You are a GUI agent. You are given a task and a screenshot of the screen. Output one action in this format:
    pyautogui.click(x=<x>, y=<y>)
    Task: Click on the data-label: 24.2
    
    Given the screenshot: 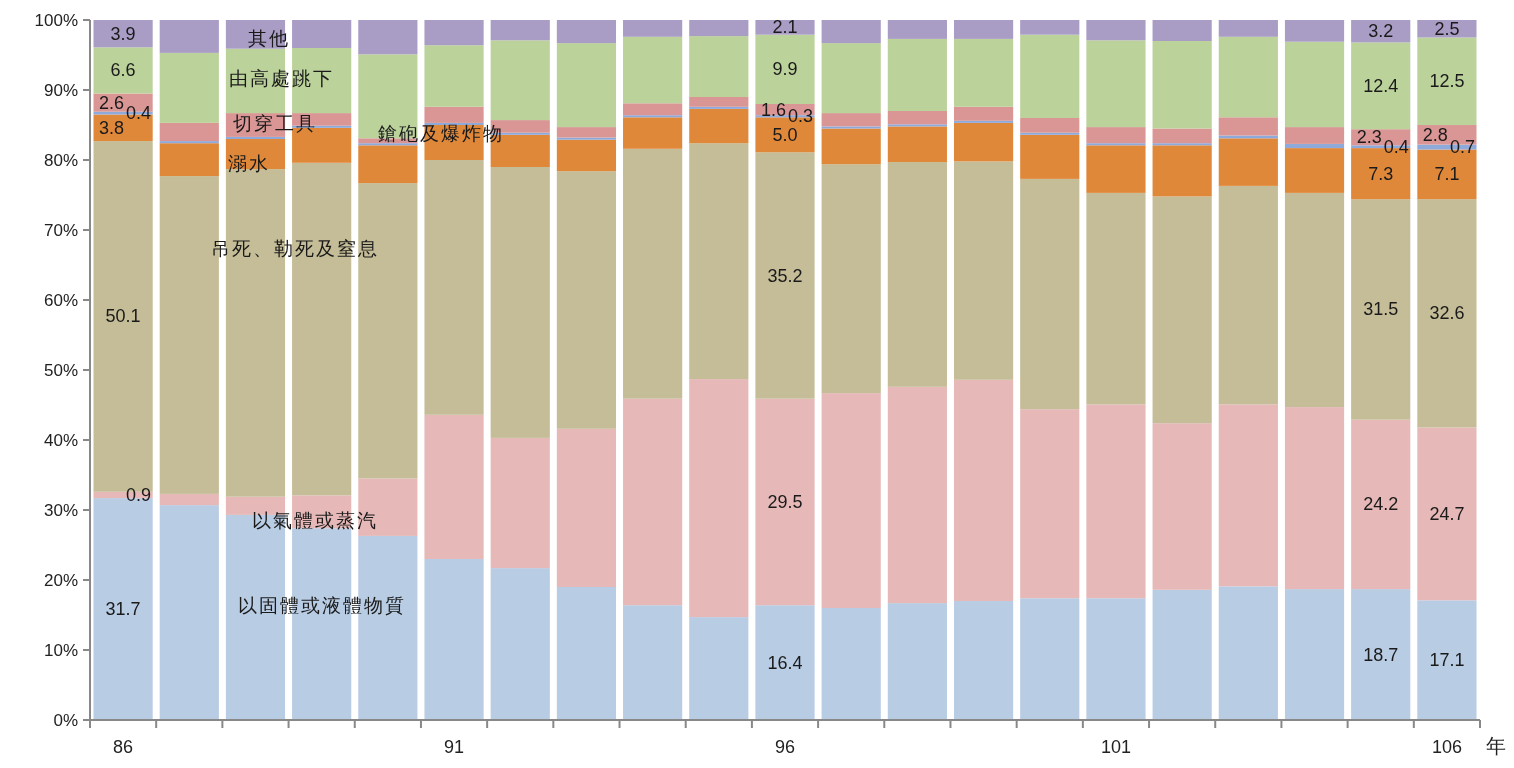 What is the action you would take?
    pyautogui.click(x=1381, y=504)
    